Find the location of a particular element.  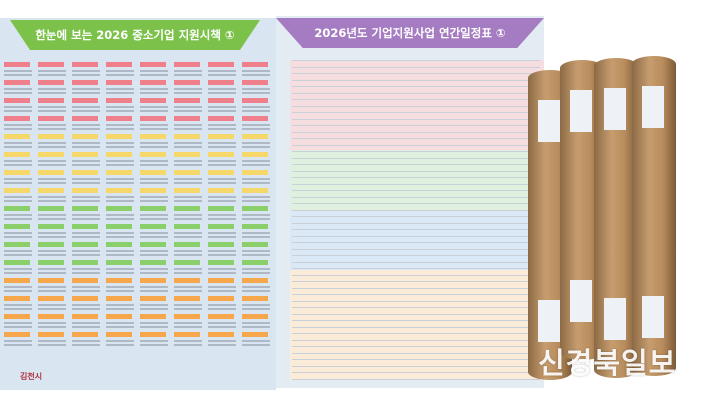

poster-tube is located at coordinates (616, 218).